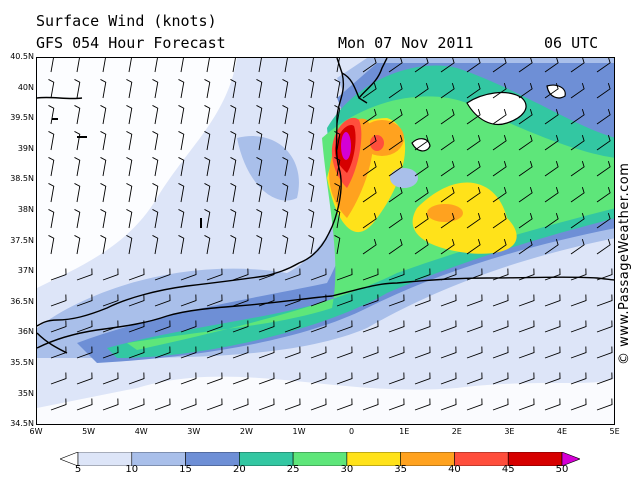 This screenshot has width=640, height=480. I want to click on longitude-label: 2E, so click(456, 431).